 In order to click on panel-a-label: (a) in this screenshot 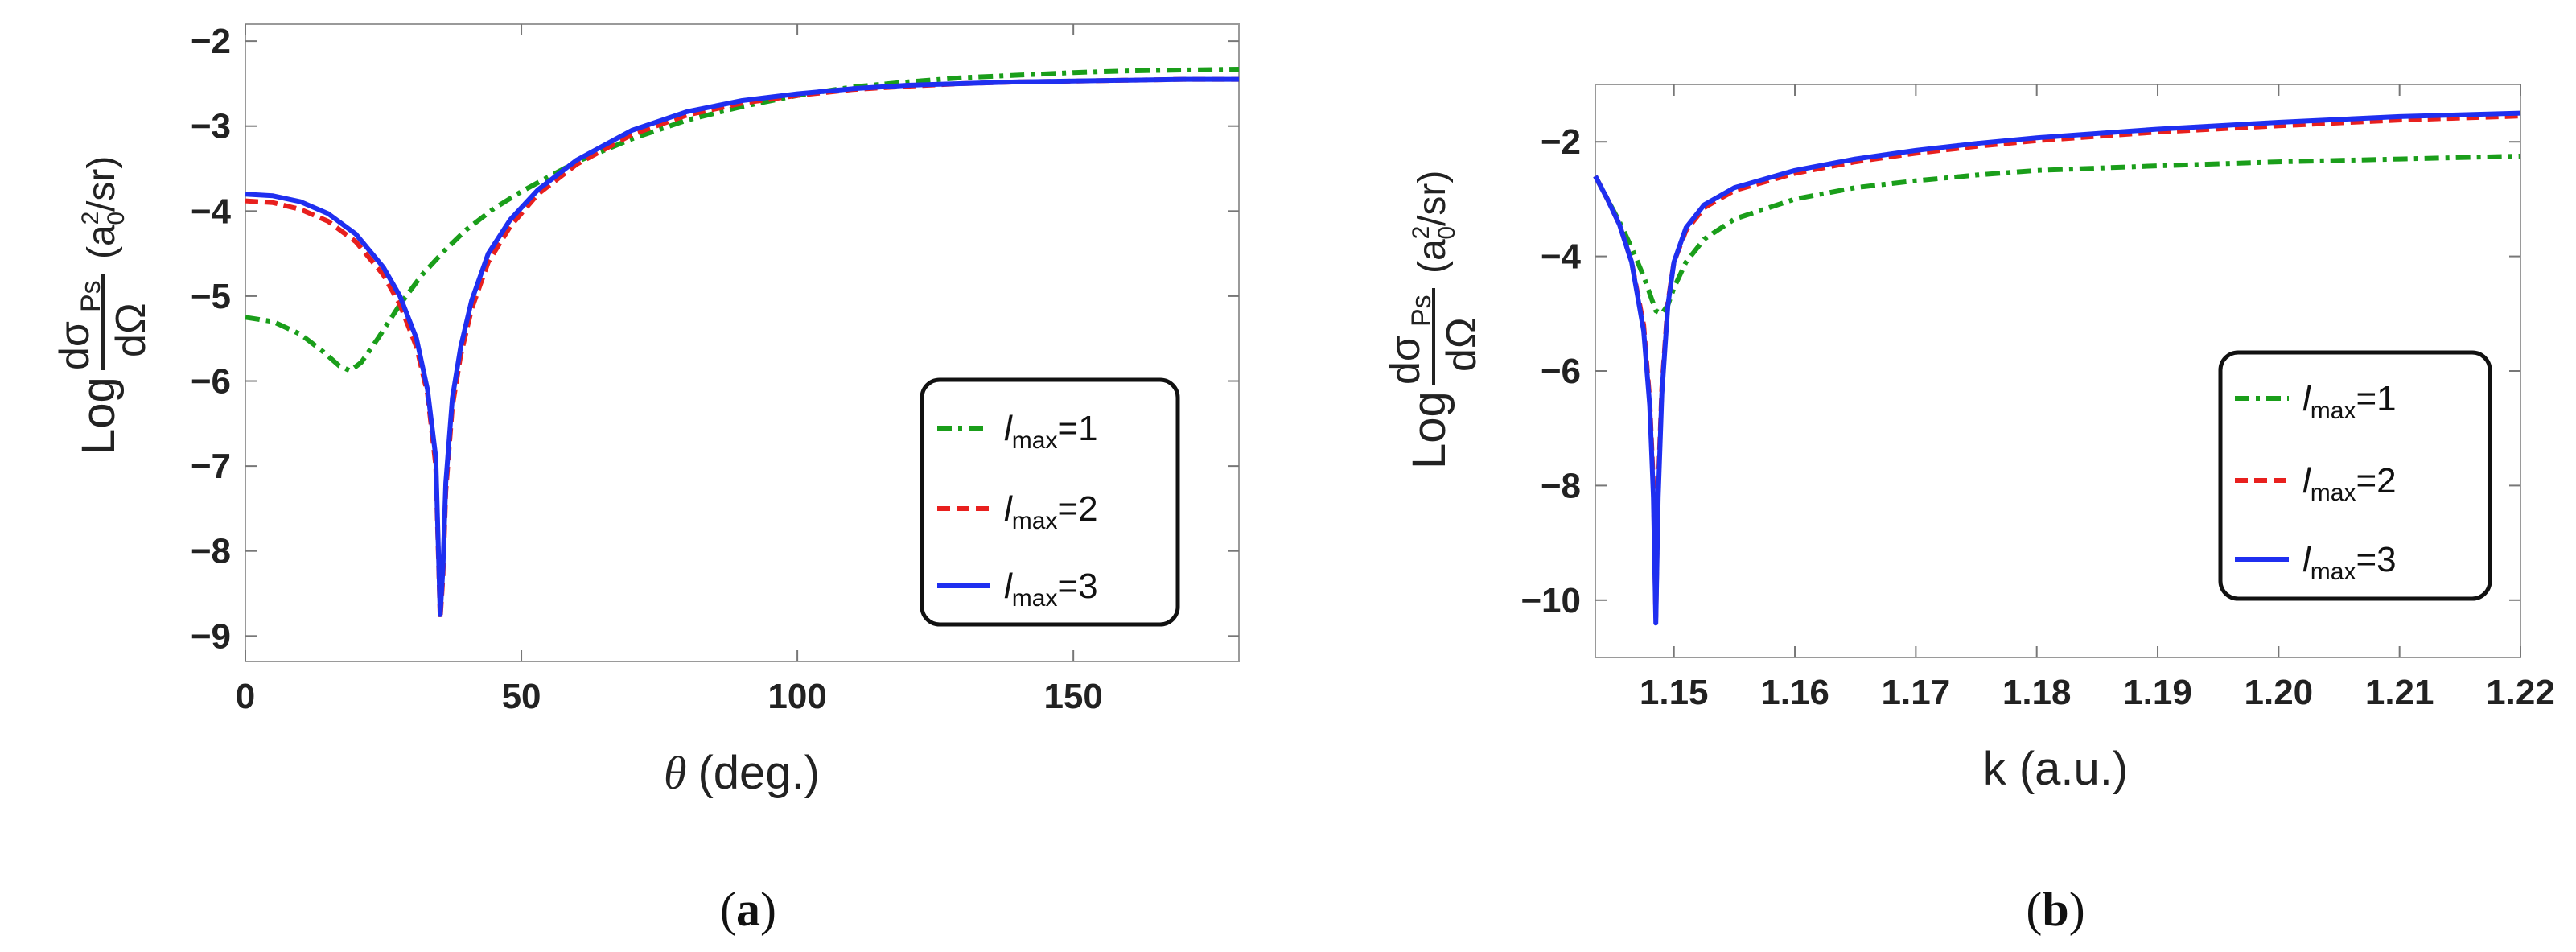, I will do `click(748, 909)`.